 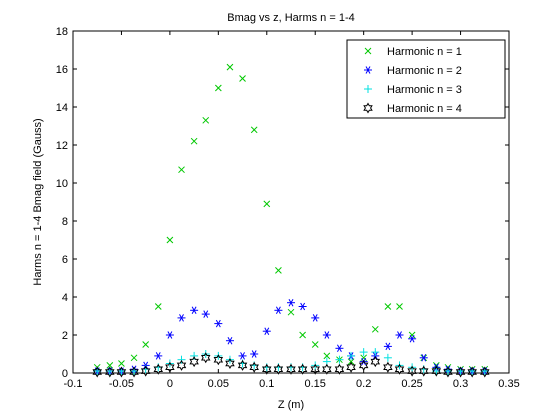 What do you see at coordinates (65, 298) in the screenshot?
I see `y-tick-label: 4` at bounding box center [65, 298].